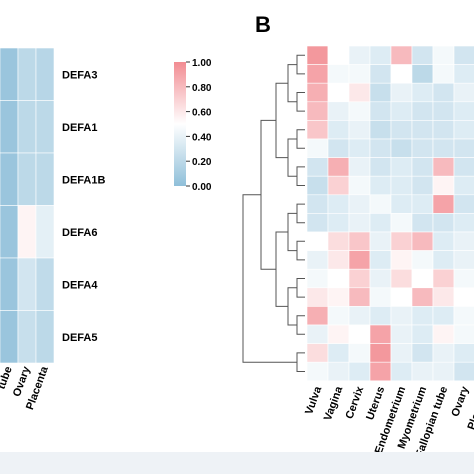 The width and height of the screenshot is (474, 474). What do you see at coordinates (313, 400) in the screenshot?
I see `panel-b-column-label: Vulva` at bounding box center [313, 400].